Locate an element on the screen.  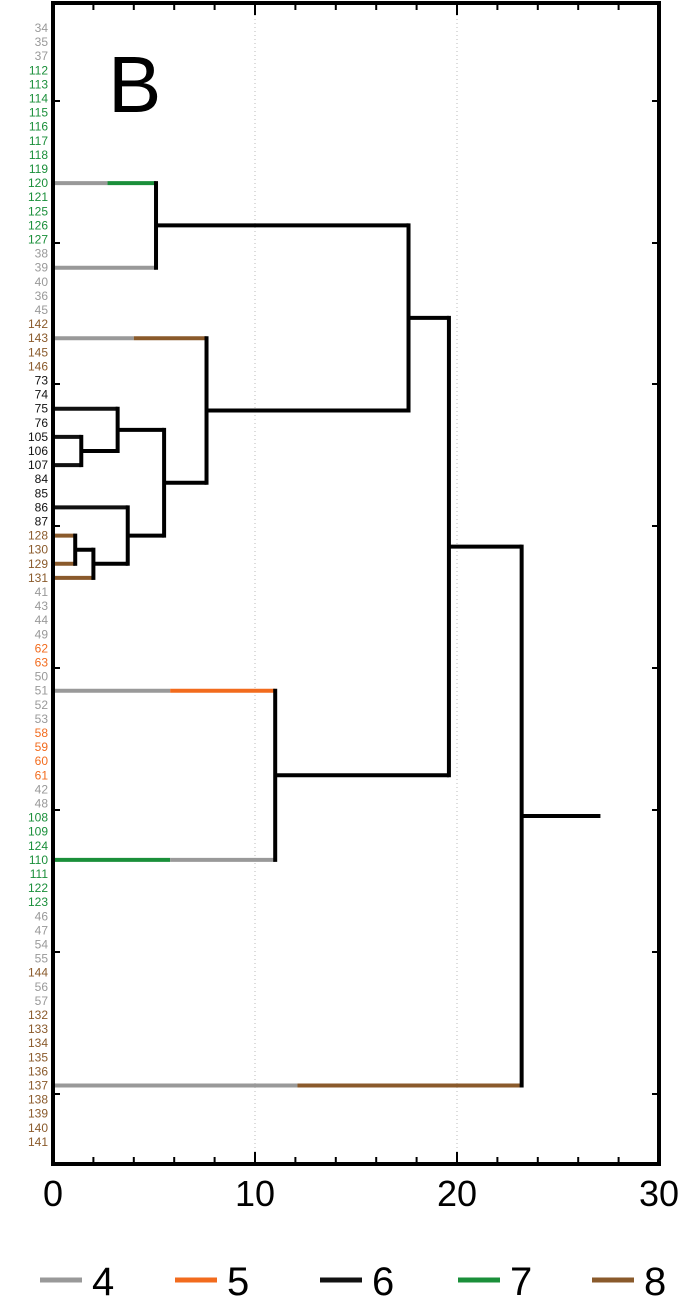
leaf-label: 38 is located at coordinates (42, 254).